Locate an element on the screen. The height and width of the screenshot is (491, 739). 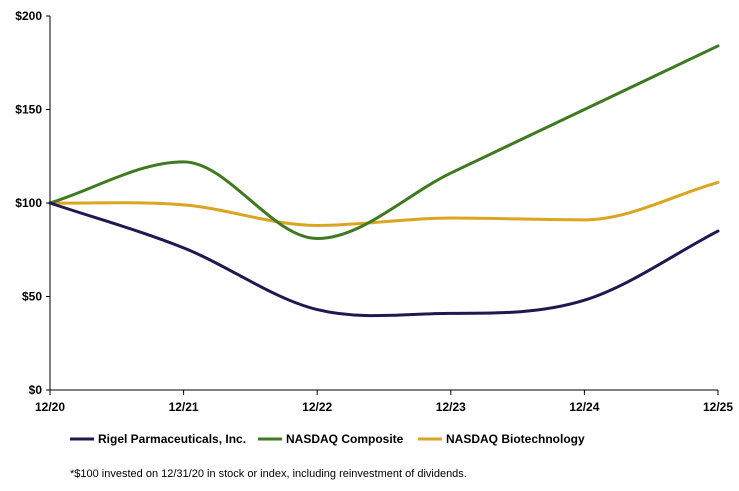
legend-label: Rigel Parmaceuticals, Inc. is located at coordinates (172, 439).